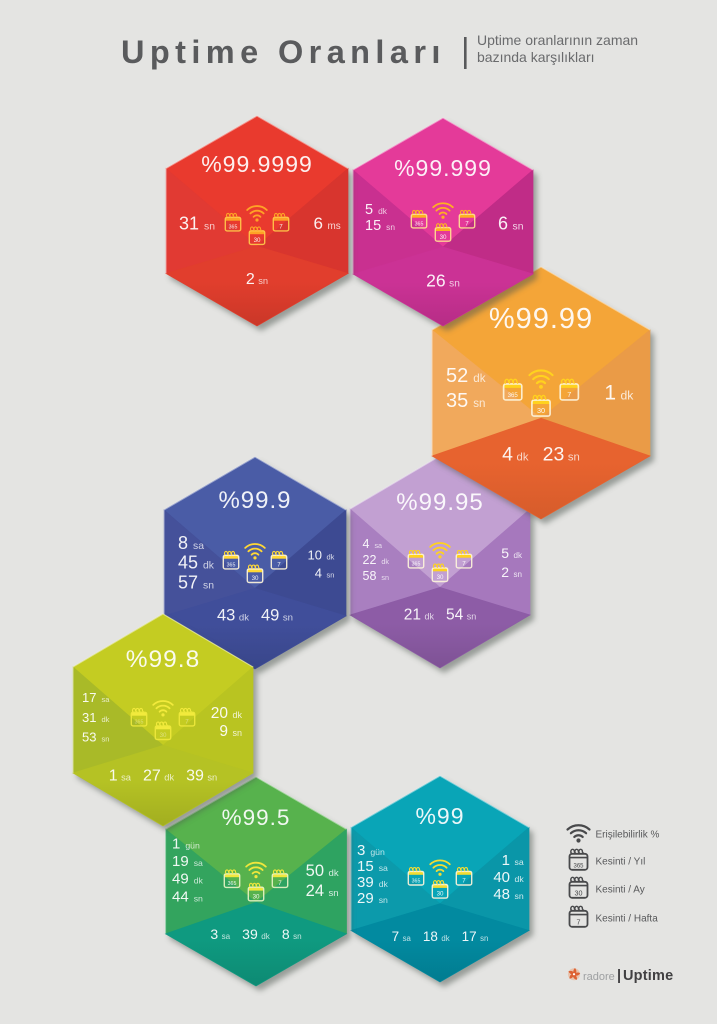  What do you see at coordinates (334, 226) in the screenshot?
I see `svg-text: ms` at bounding box center [334, 226].